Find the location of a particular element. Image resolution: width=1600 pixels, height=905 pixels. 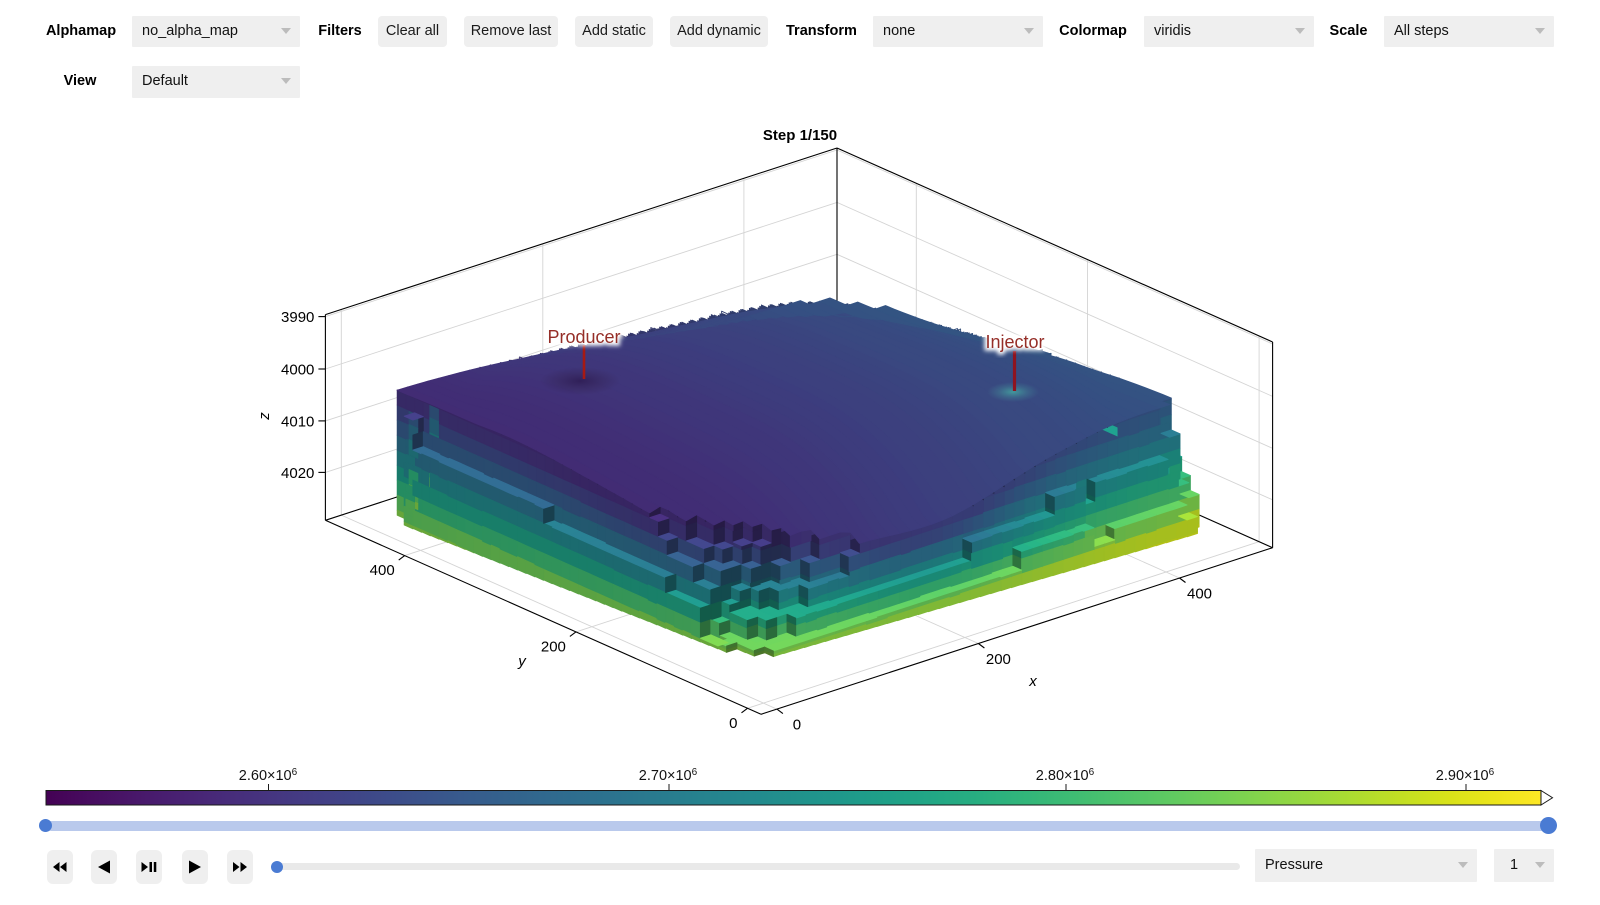

svg-text: 2.90×106 is located at coordinates (1465, 775).